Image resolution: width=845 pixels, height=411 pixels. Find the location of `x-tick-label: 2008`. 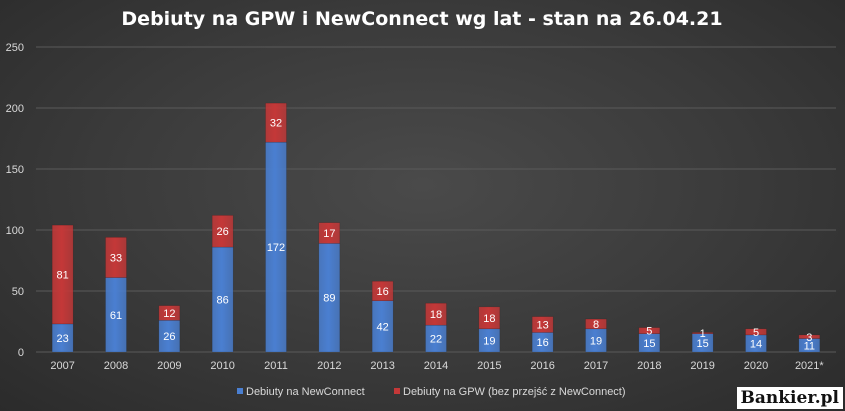

x-tick-label: 2008 is located at coordinates (116, 366).